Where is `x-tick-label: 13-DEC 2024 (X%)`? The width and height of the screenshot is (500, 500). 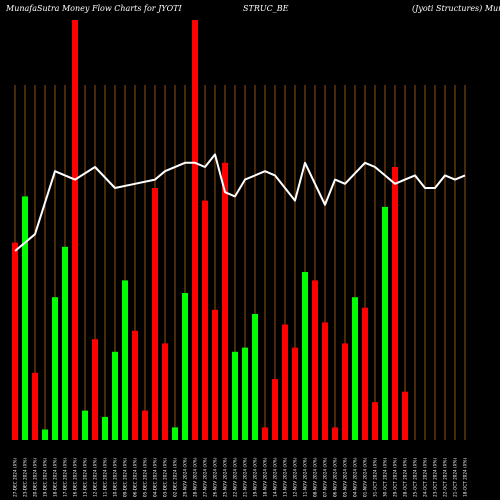 x-tick-label: 13-DEC 2024 (X%) is located at coordinates (85, 477).